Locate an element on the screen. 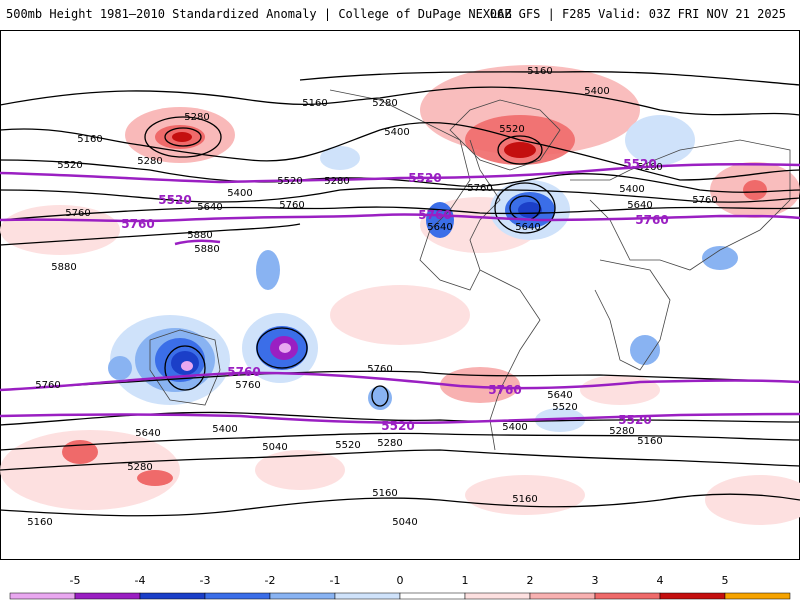 Image resolution: width=800 pixels, height=600 pixels. purple-5520-south is located at coordinates (400, 418).